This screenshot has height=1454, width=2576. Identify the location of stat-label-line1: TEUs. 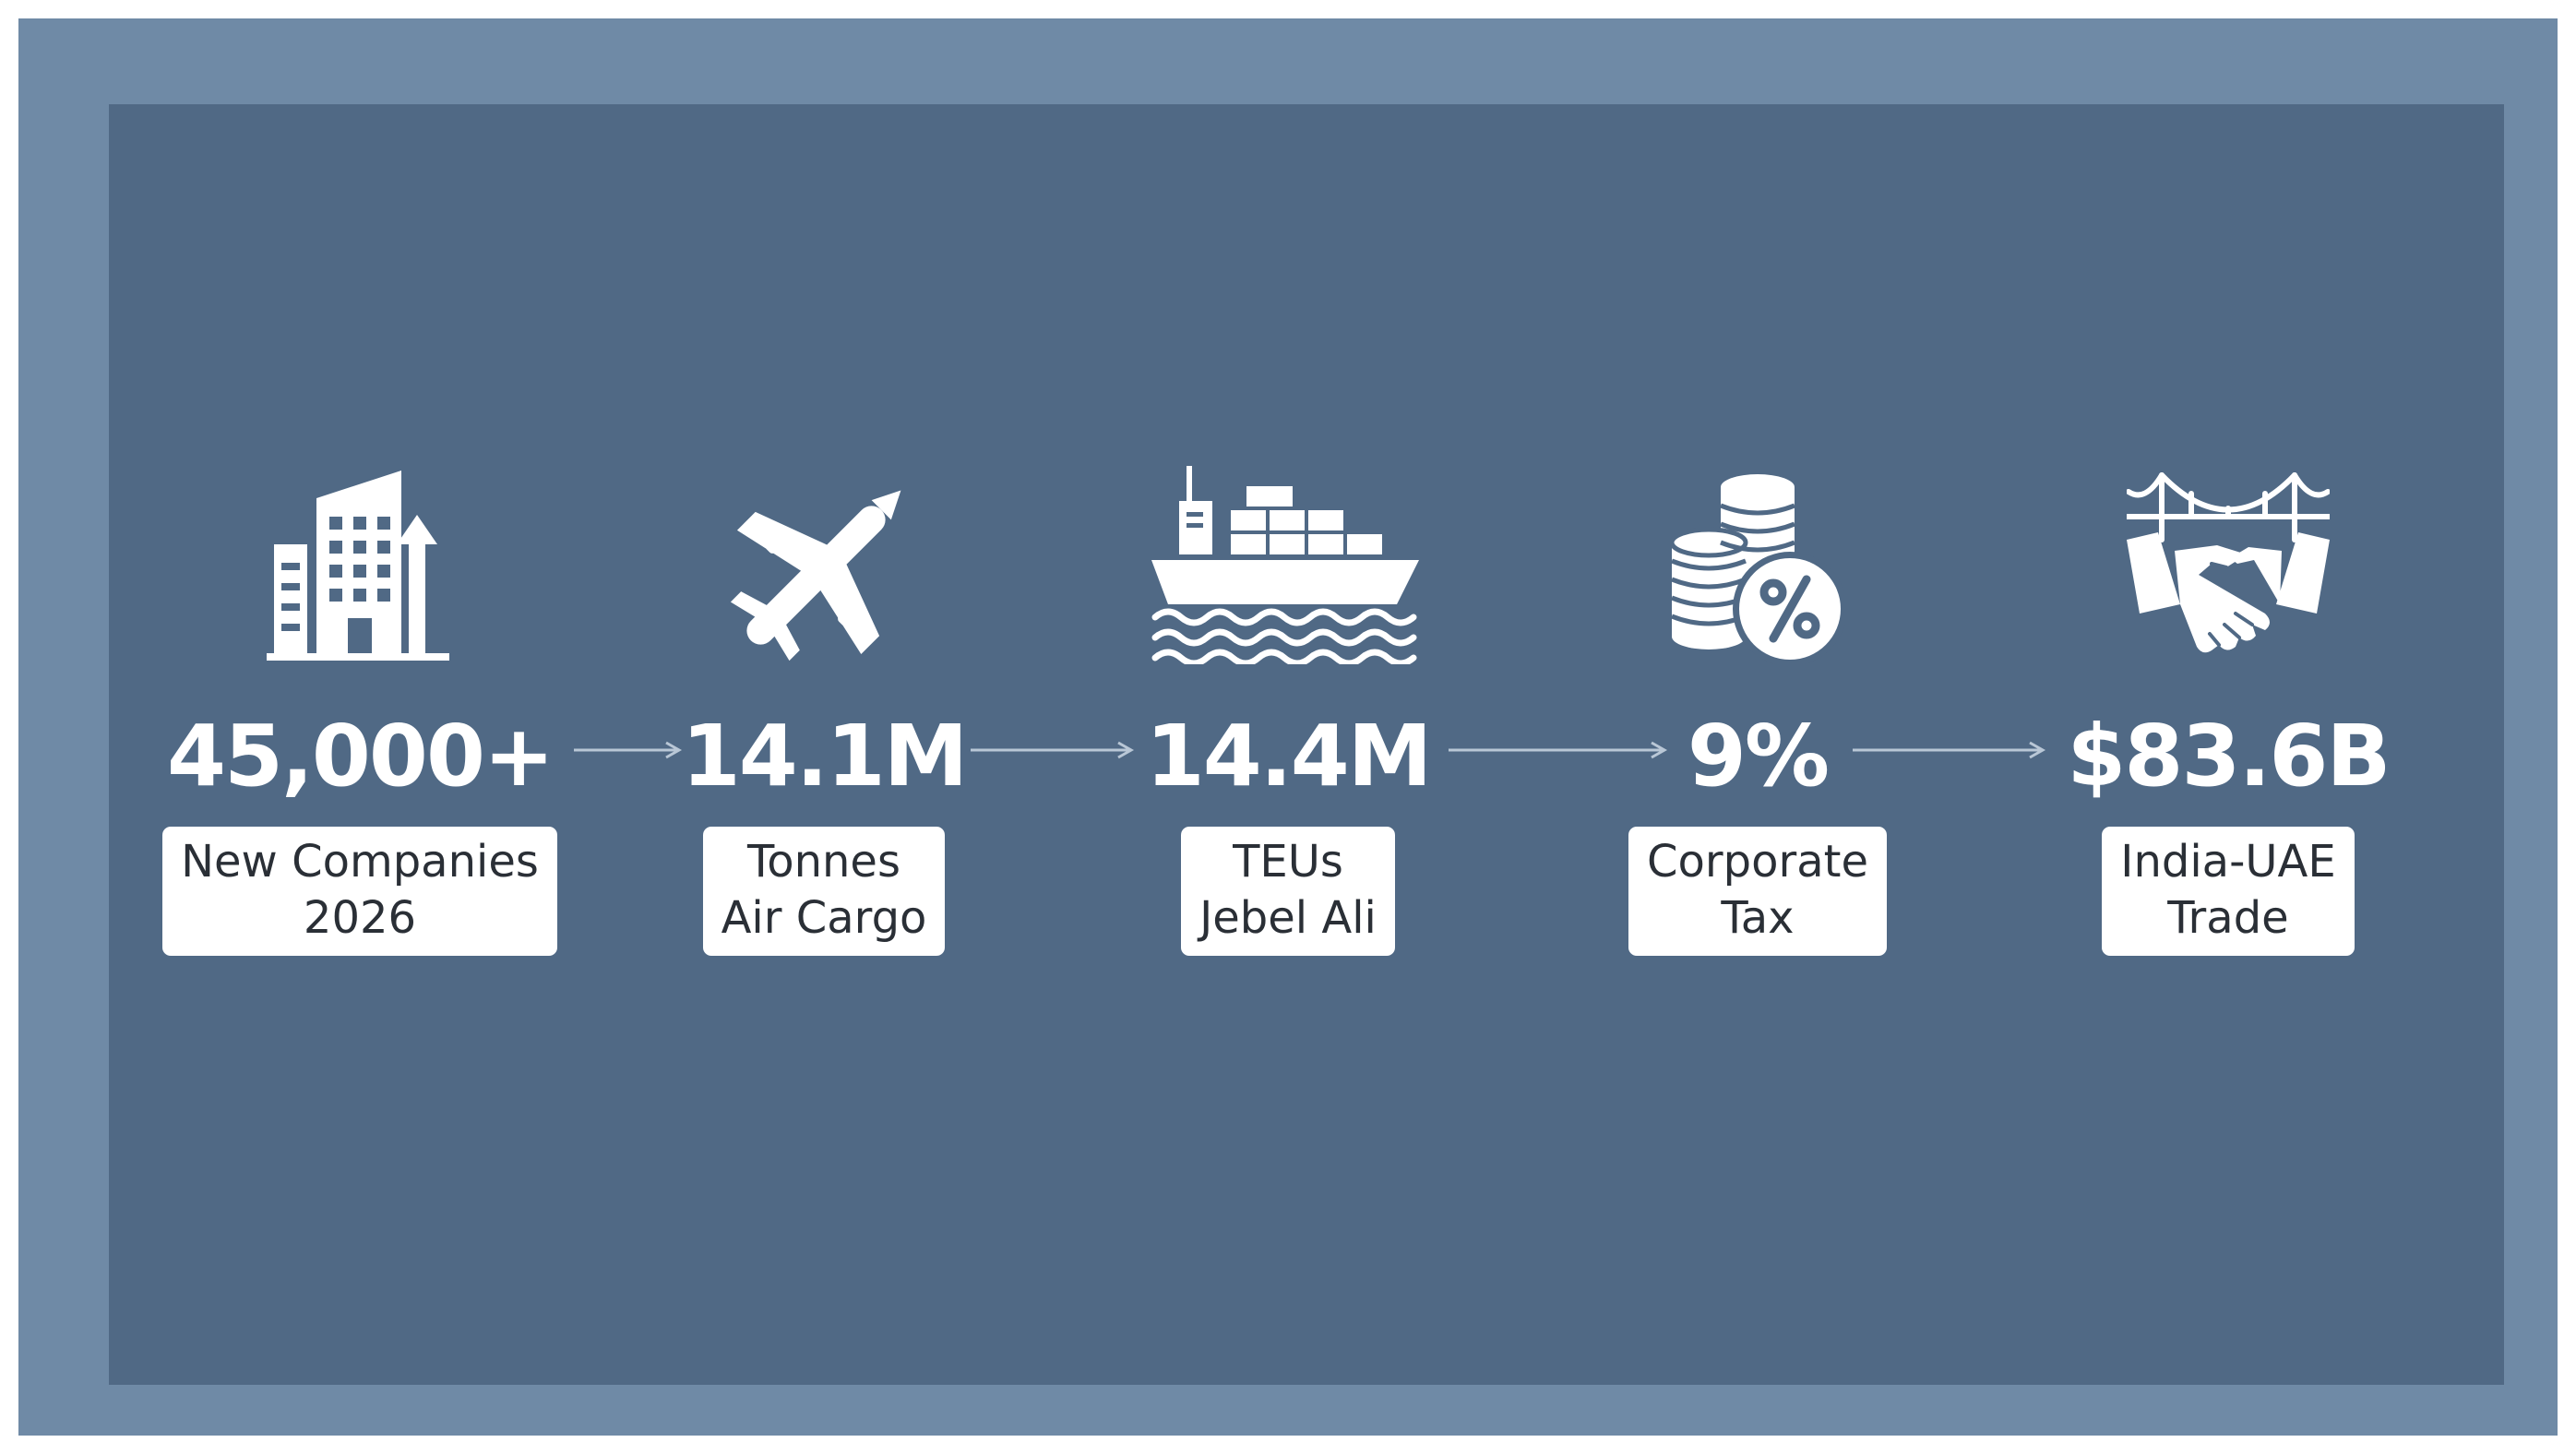
(1288, 862).